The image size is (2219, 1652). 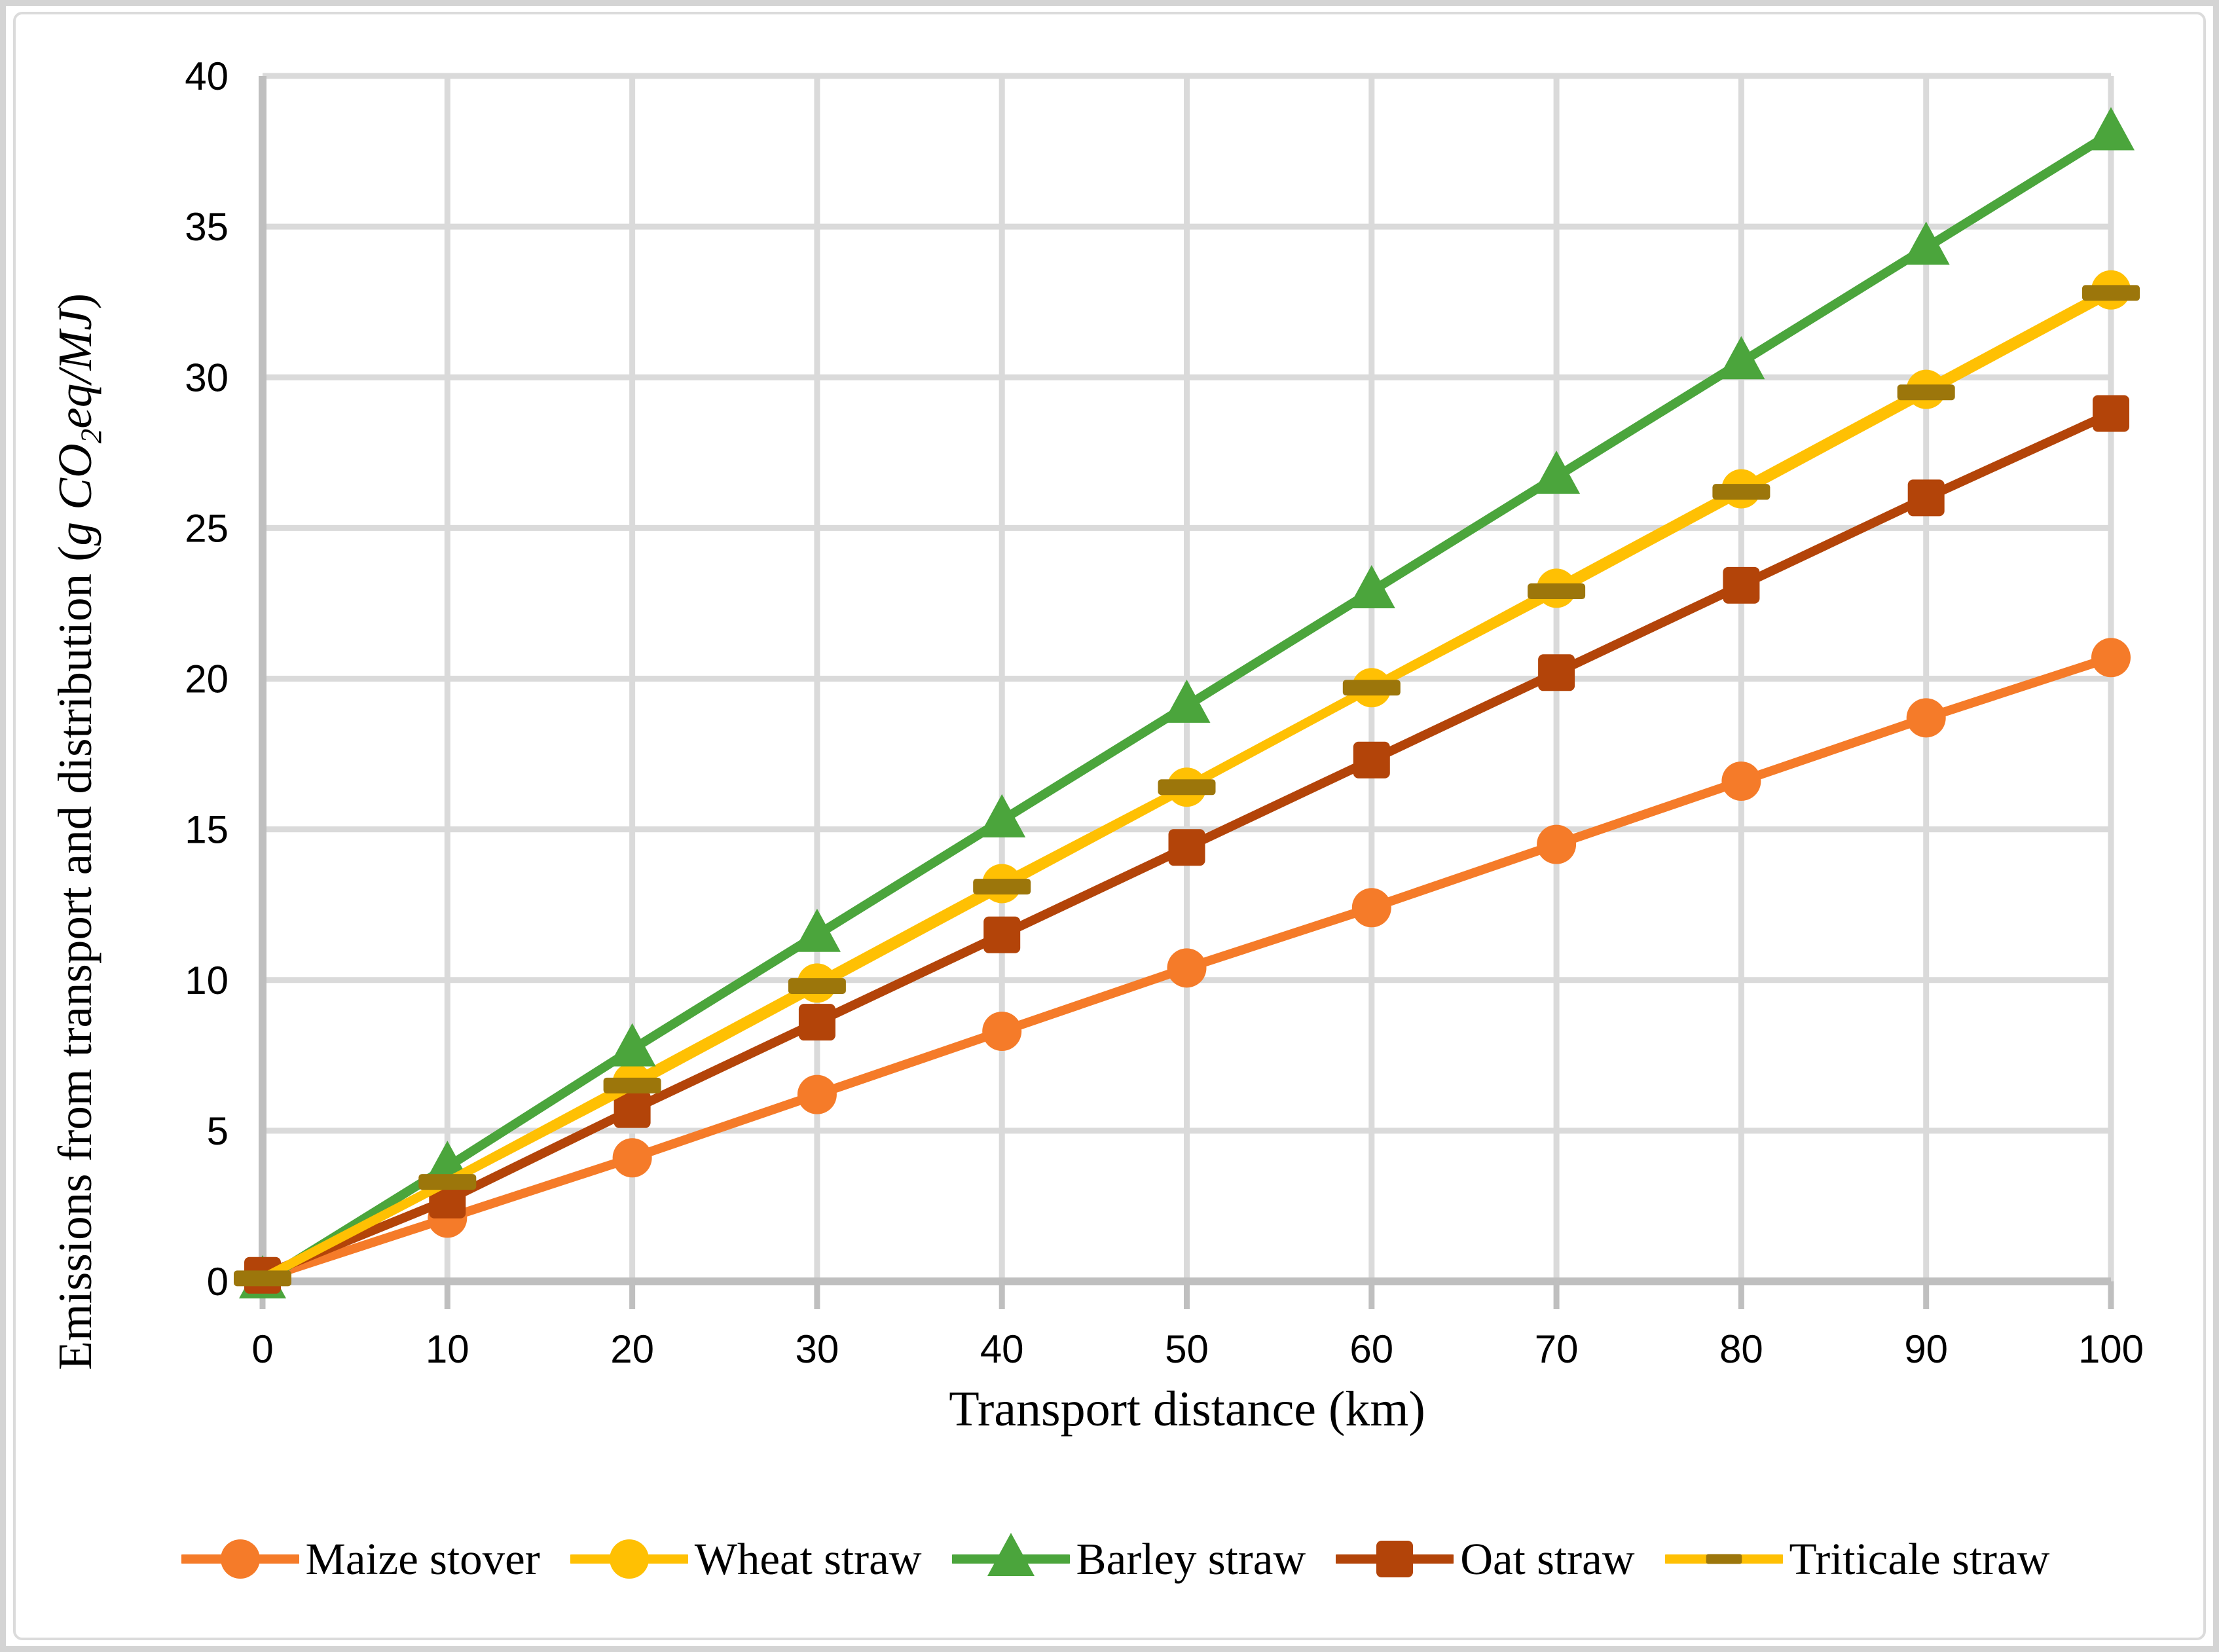 I want to click on legend-marker-barley-straw, so click(x=1011, y=1554).